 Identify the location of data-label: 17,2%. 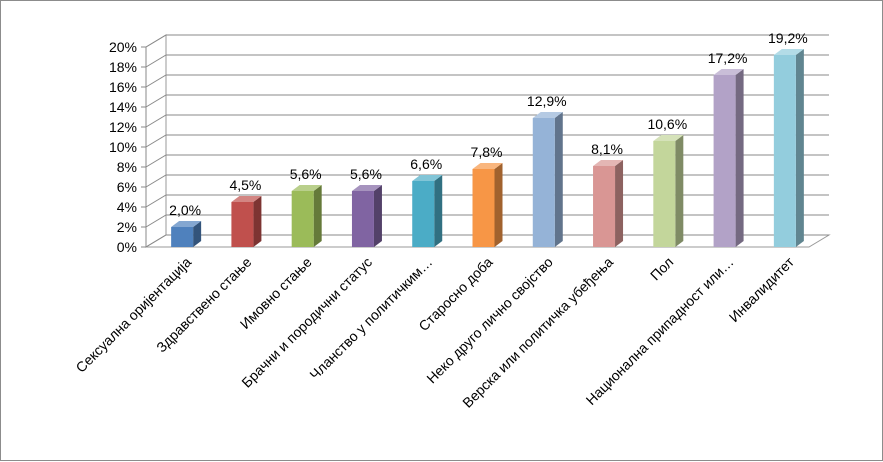
(728, 58).